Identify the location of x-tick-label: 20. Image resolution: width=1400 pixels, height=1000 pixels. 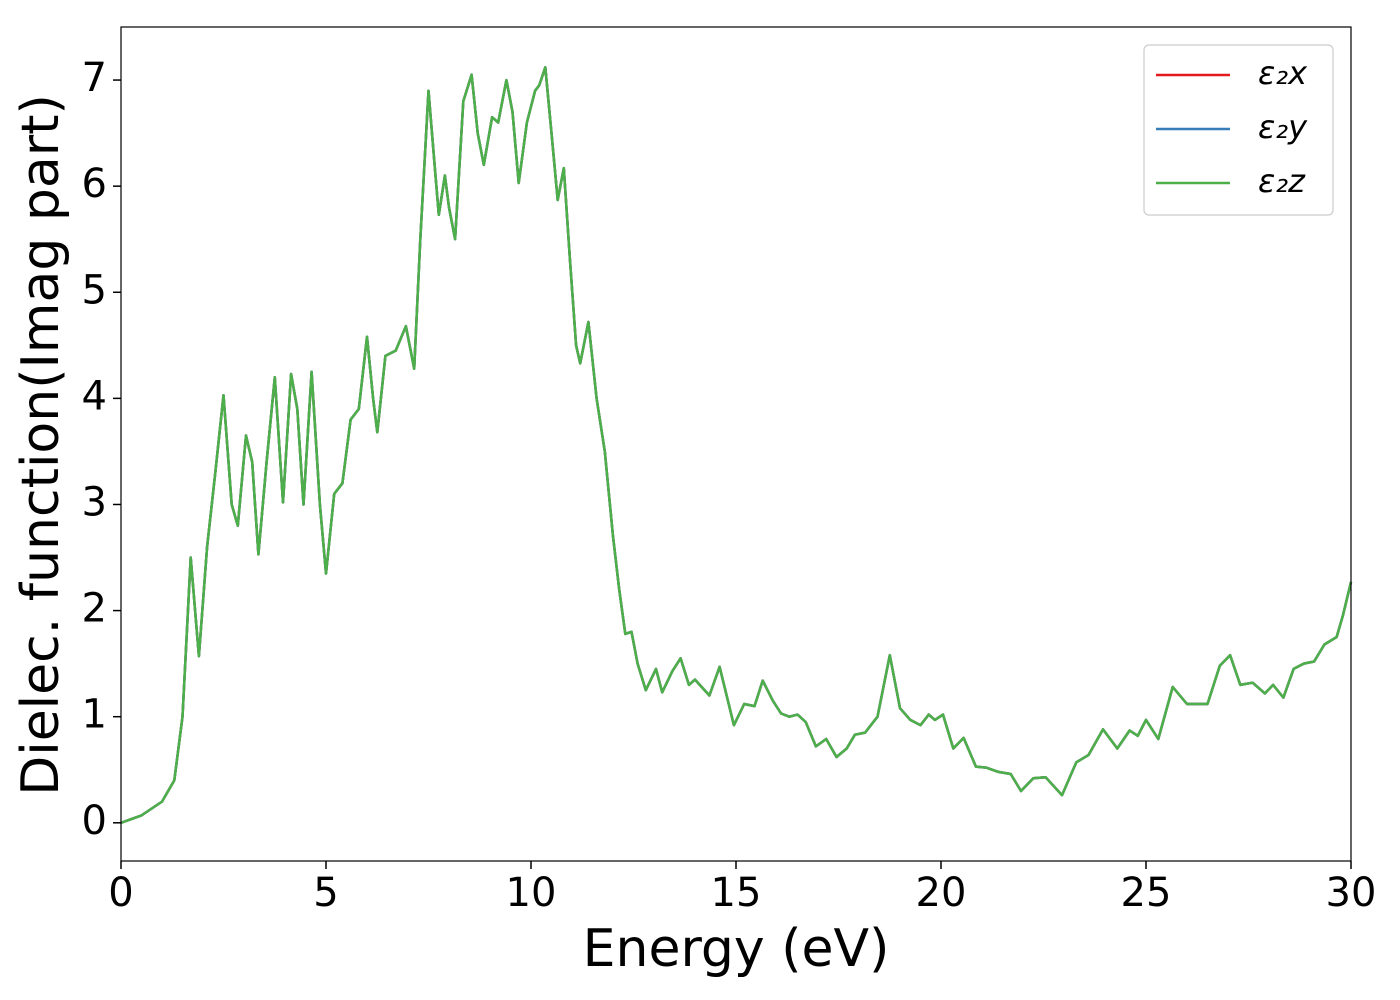
(941, 893).